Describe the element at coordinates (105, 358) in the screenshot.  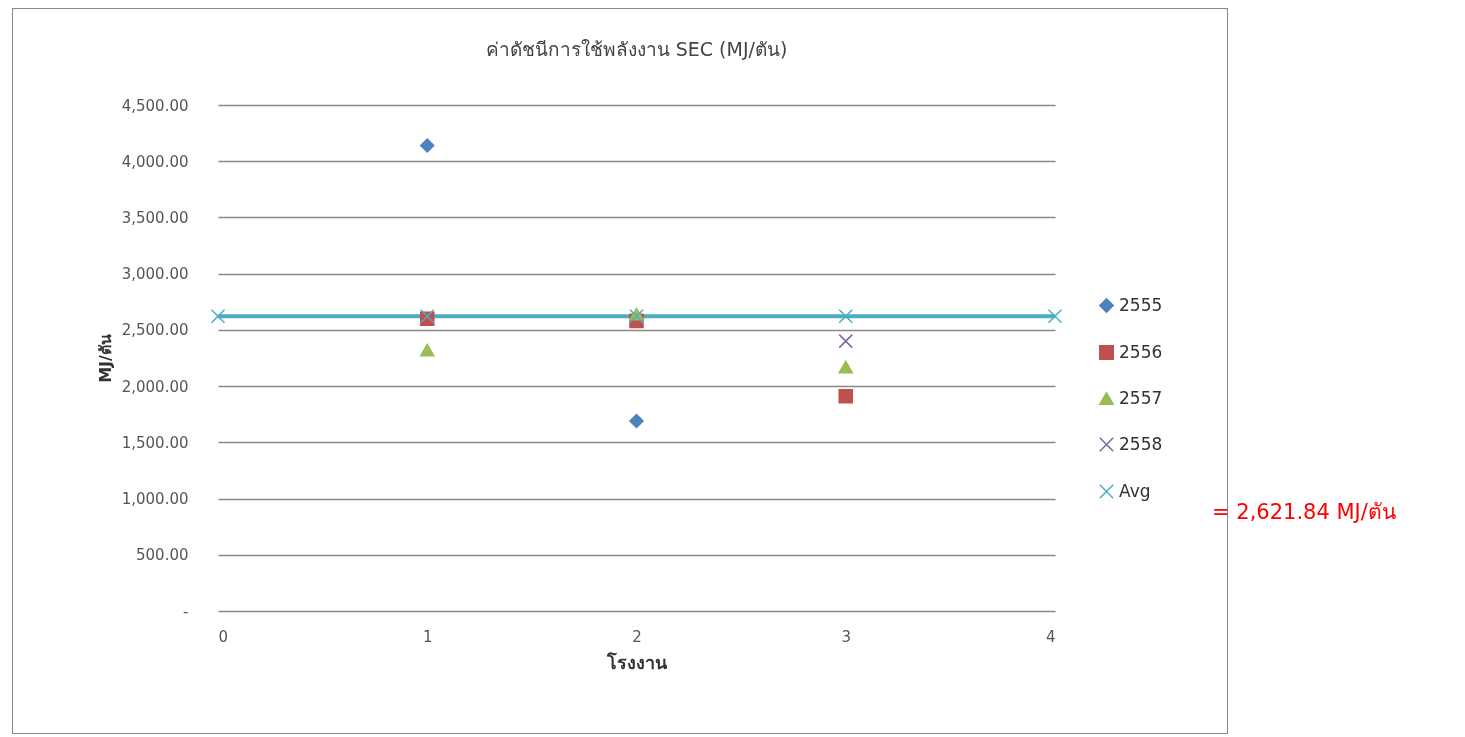
I see `y-axis-title: MJ/ตัน` at that location.